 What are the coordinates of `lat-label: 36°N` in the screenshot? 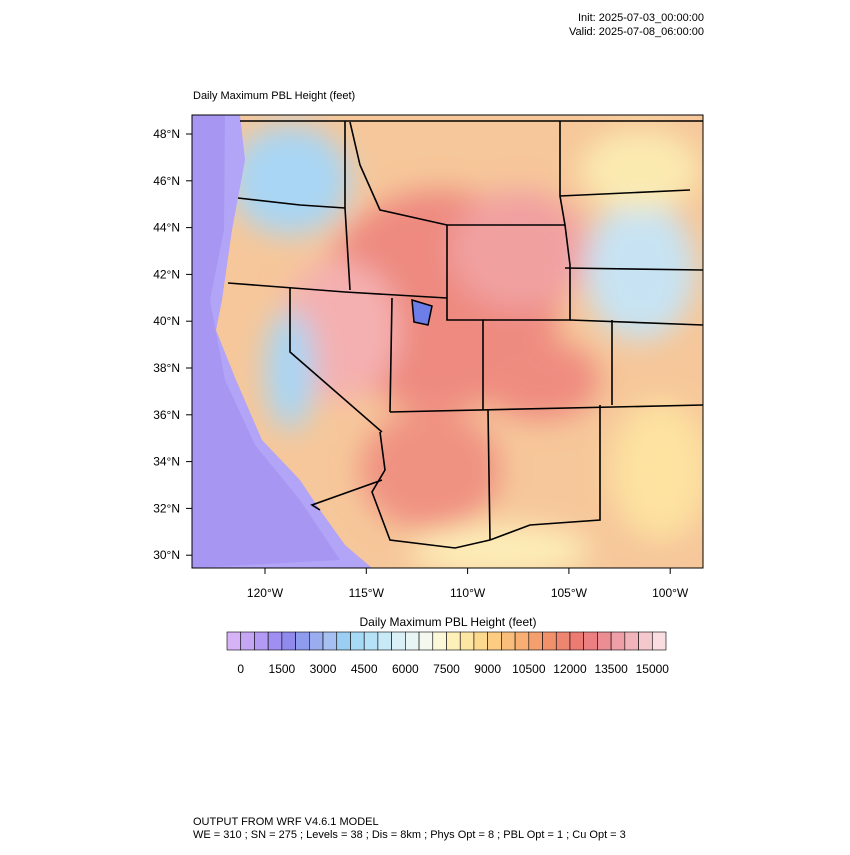 It's located at (166, 415).